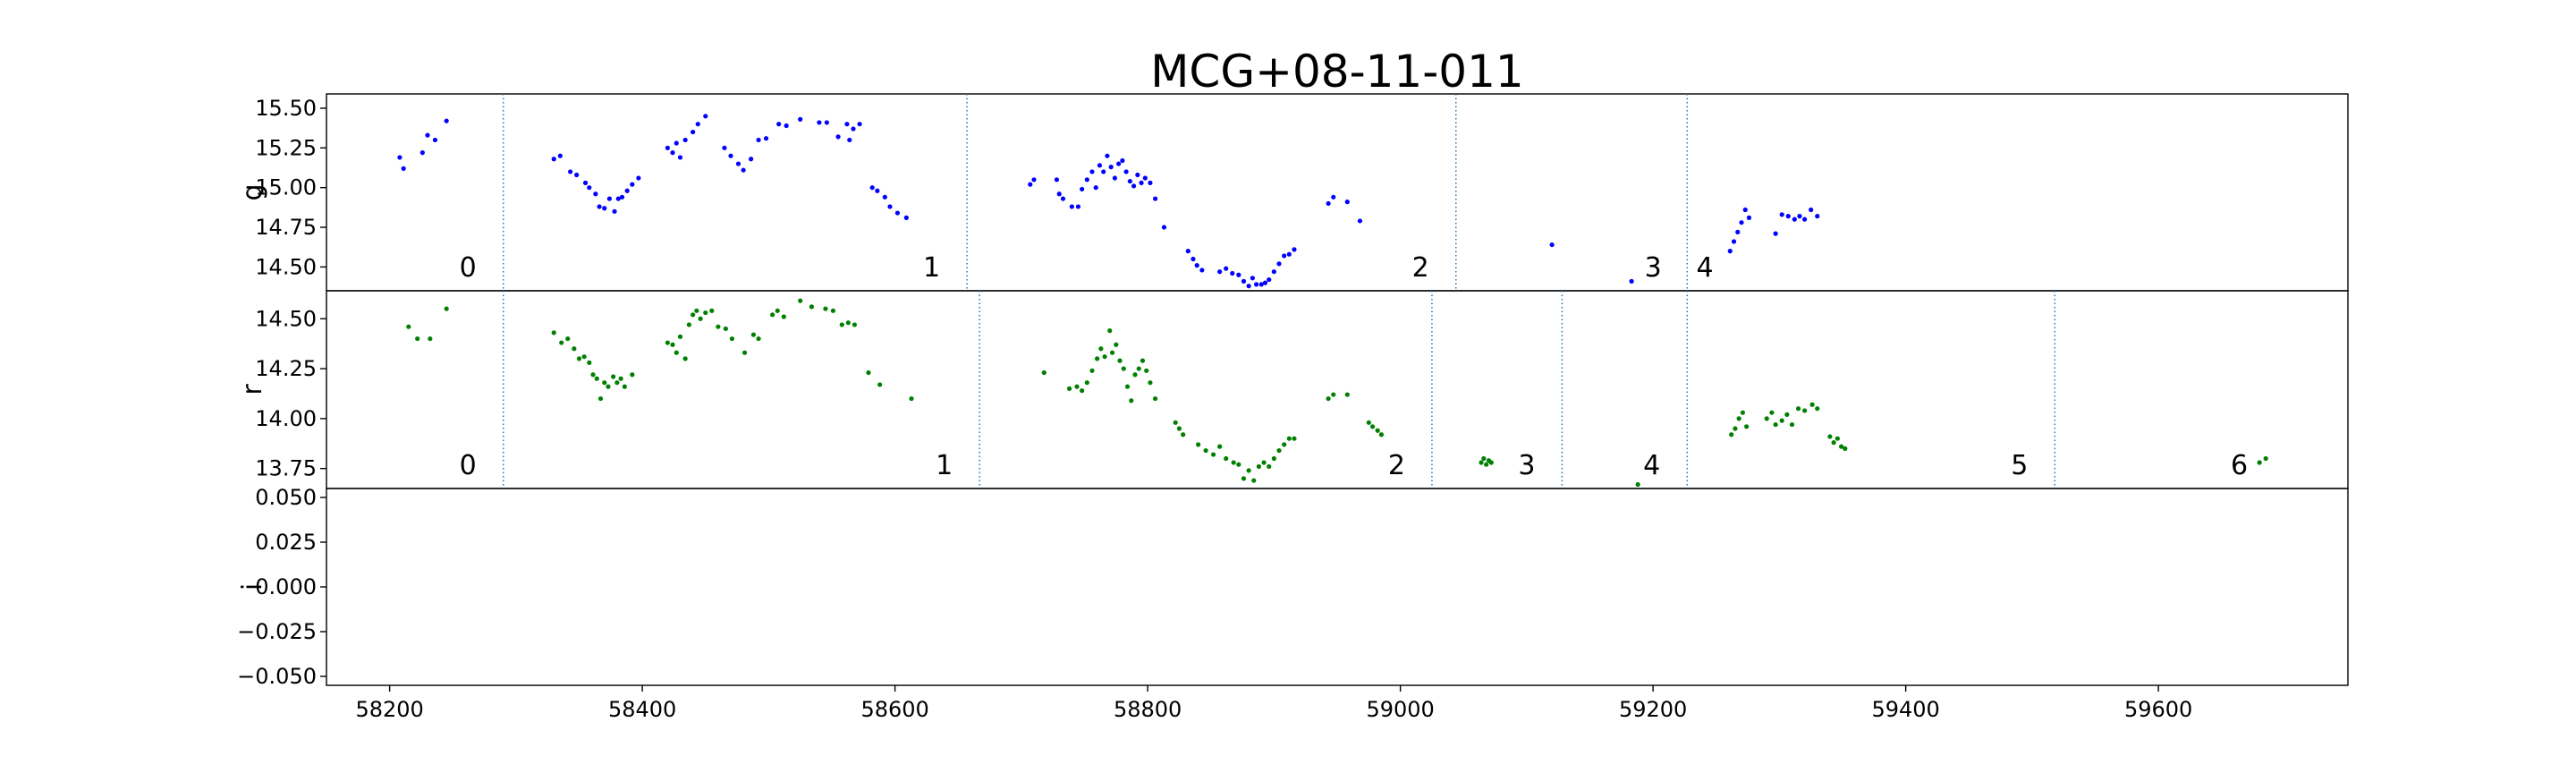 This screenshot has height=773, width=2576. Describe the element at coordinates (286, 497) in the screenshot. I see `y-tick-label: 0.050` at that location.